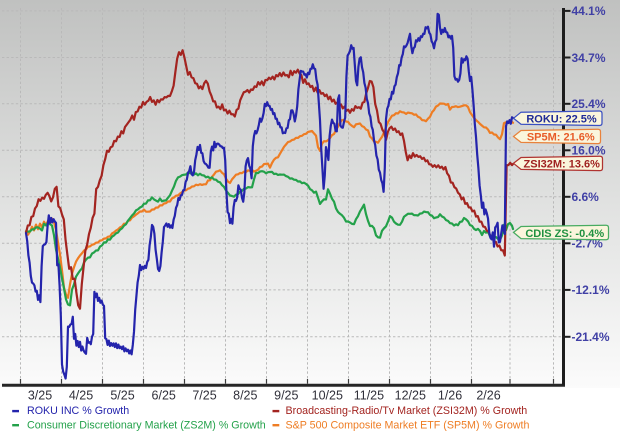 The image size is (620, 444). I want to click on svg-text: 25.4%, so click(589, 104).